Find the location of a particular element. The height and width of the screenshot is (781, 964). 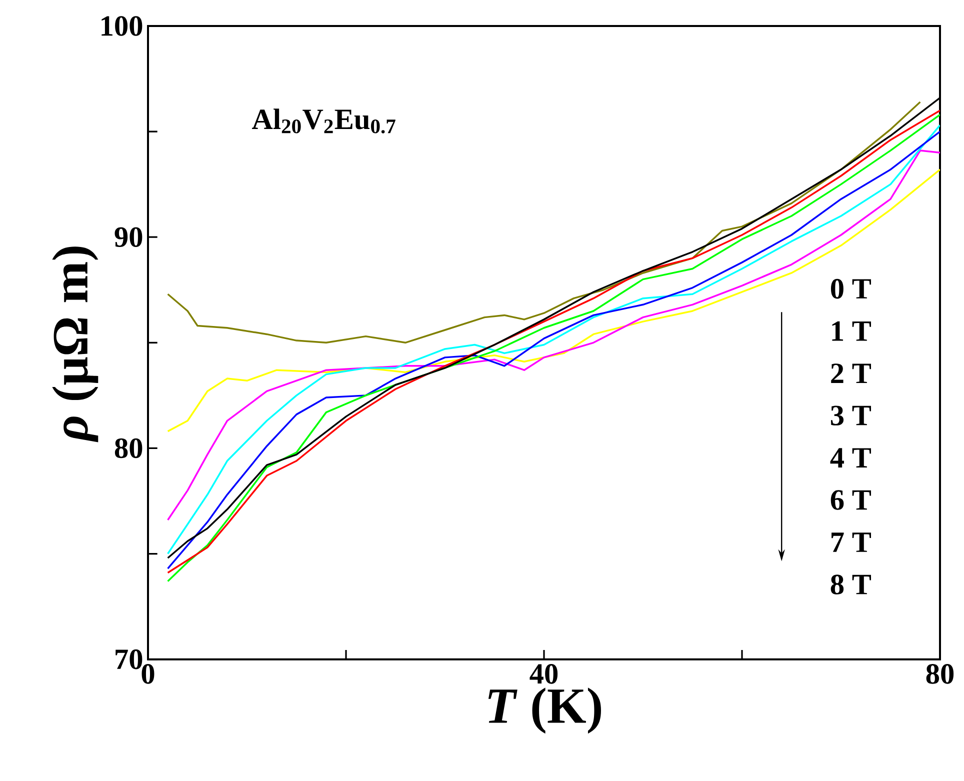

annotation: 4 T is located at coordinates (850, 458).